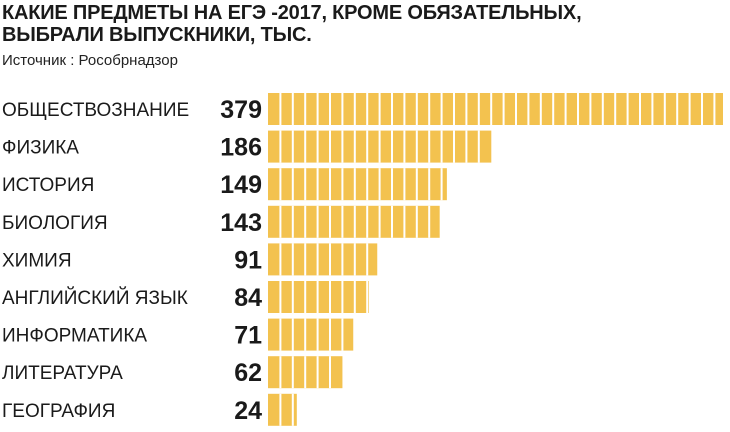  What do you see at coordinates (40, 148) in the screenshot?
I see `category-label: ФИЗИКА` at bounding box center [40, 148].